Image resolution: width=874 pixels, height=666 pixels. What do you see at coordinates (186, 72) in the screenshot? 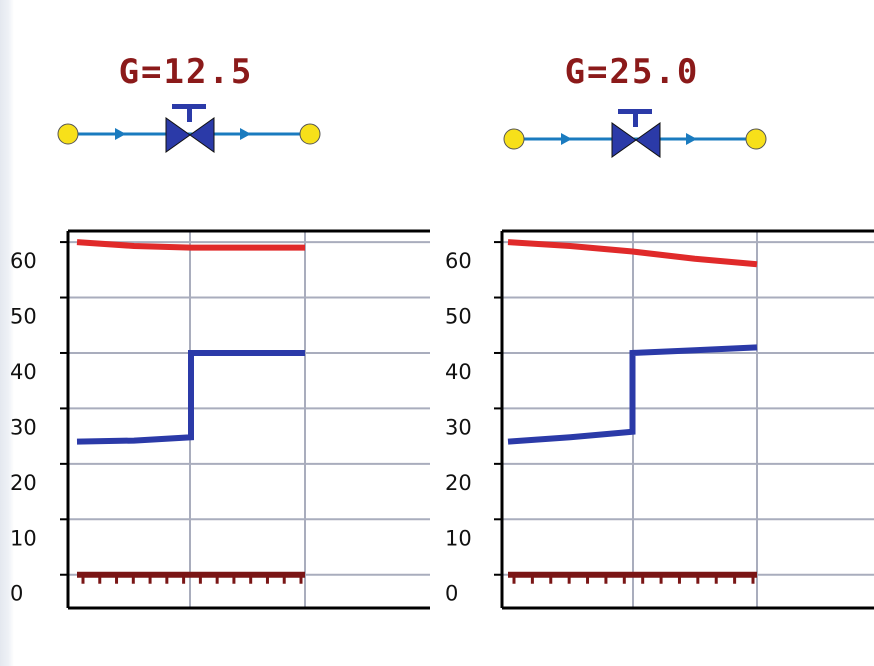
I see `flow-label-1: G=12.5` at bounding box center [186, 72].